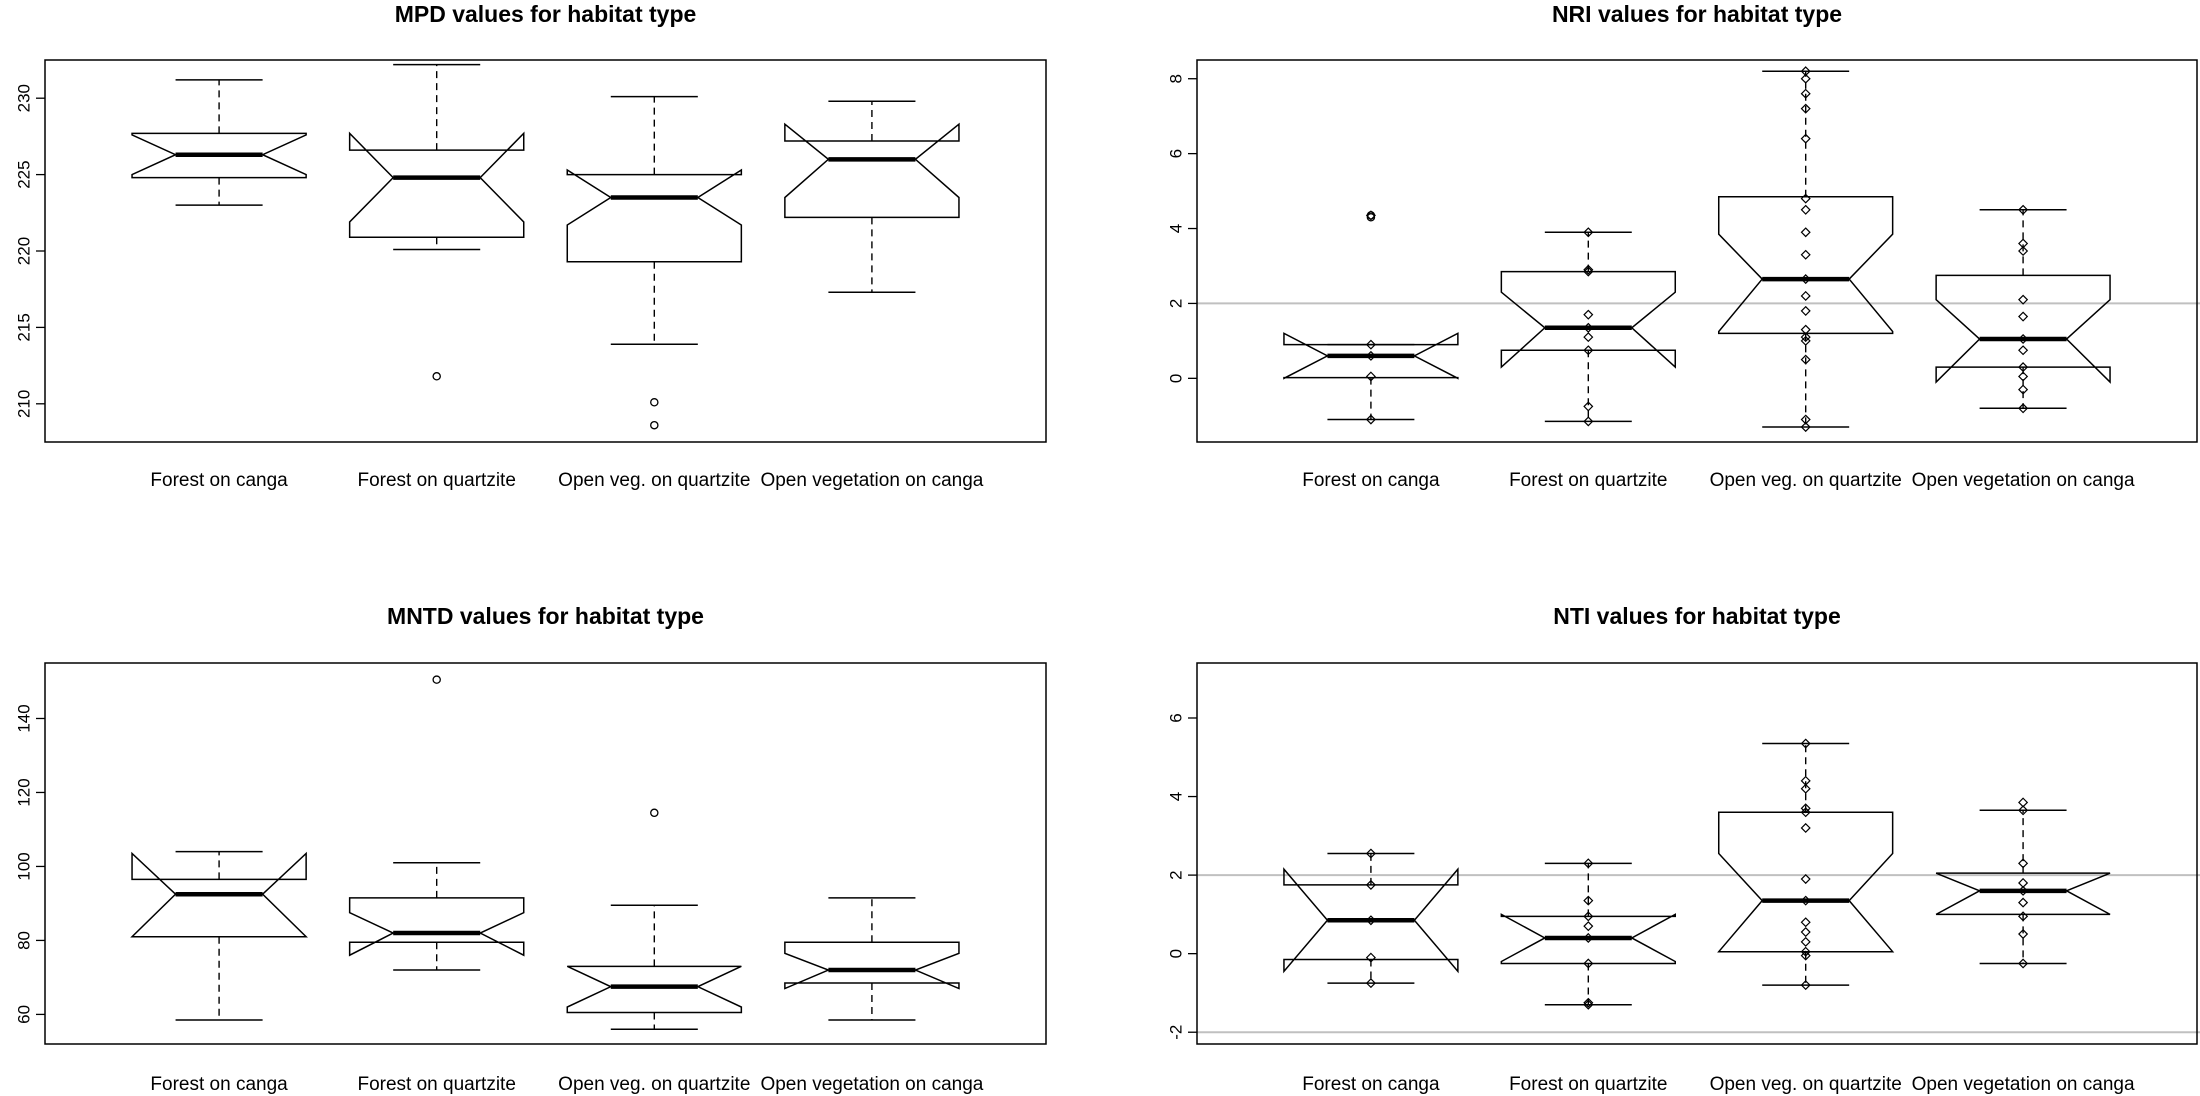 The width and height of the screenshot is (2200, 1096). Describe the element at coordinates (871, 1084) in the screenshot. I see `mntd-category-label: Open vegetation on canga` at that location.